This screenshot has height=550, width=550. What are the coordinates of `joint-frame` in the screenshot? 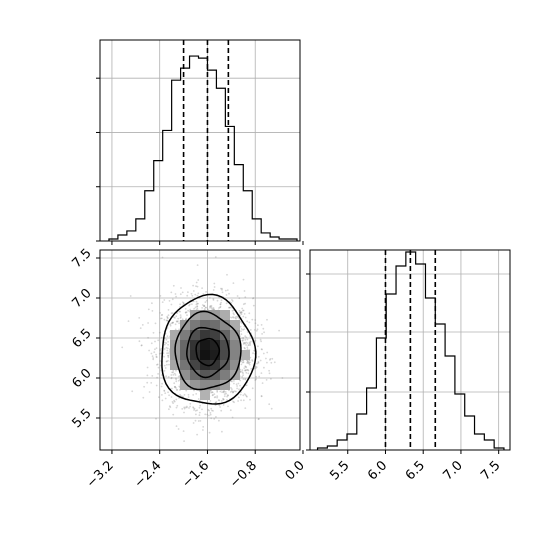 It's located at (200, 350).